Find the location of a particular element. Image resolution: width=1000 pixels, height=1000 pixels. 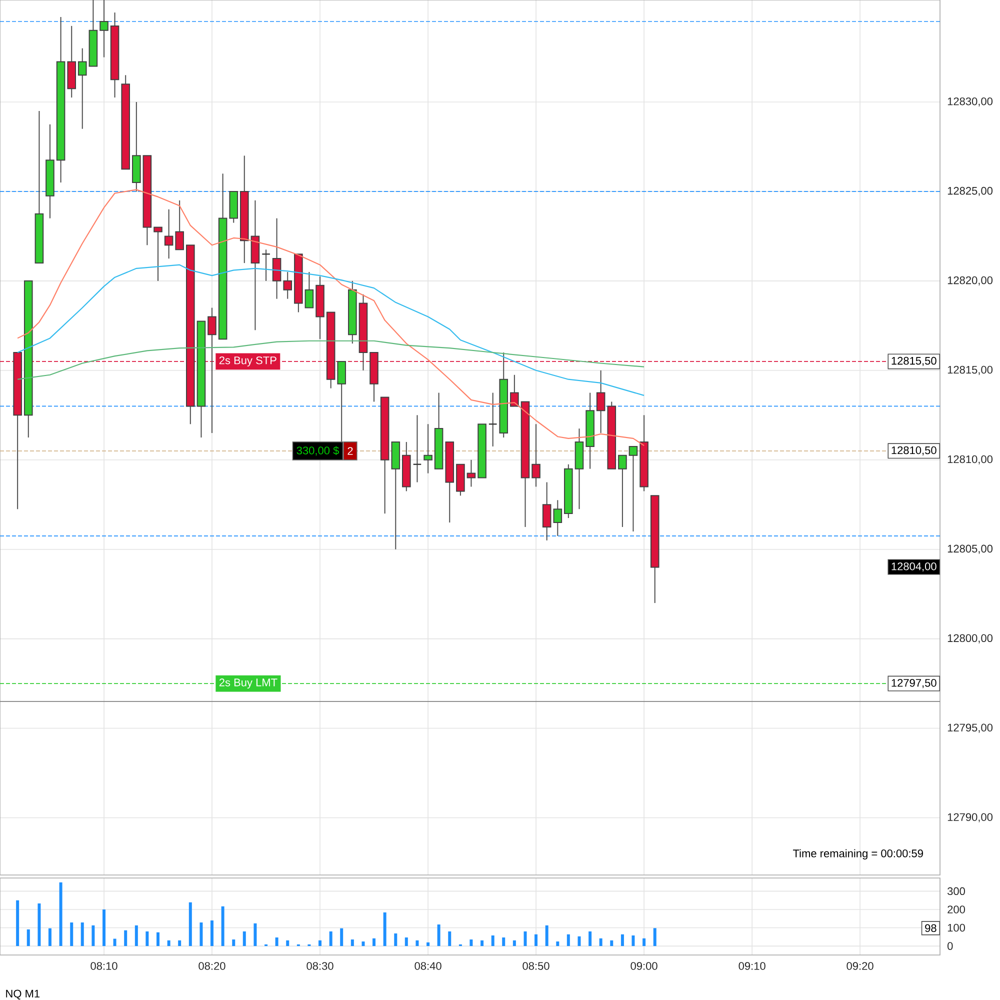

y-tick-label: 0 is located at coordinates (950, 946).